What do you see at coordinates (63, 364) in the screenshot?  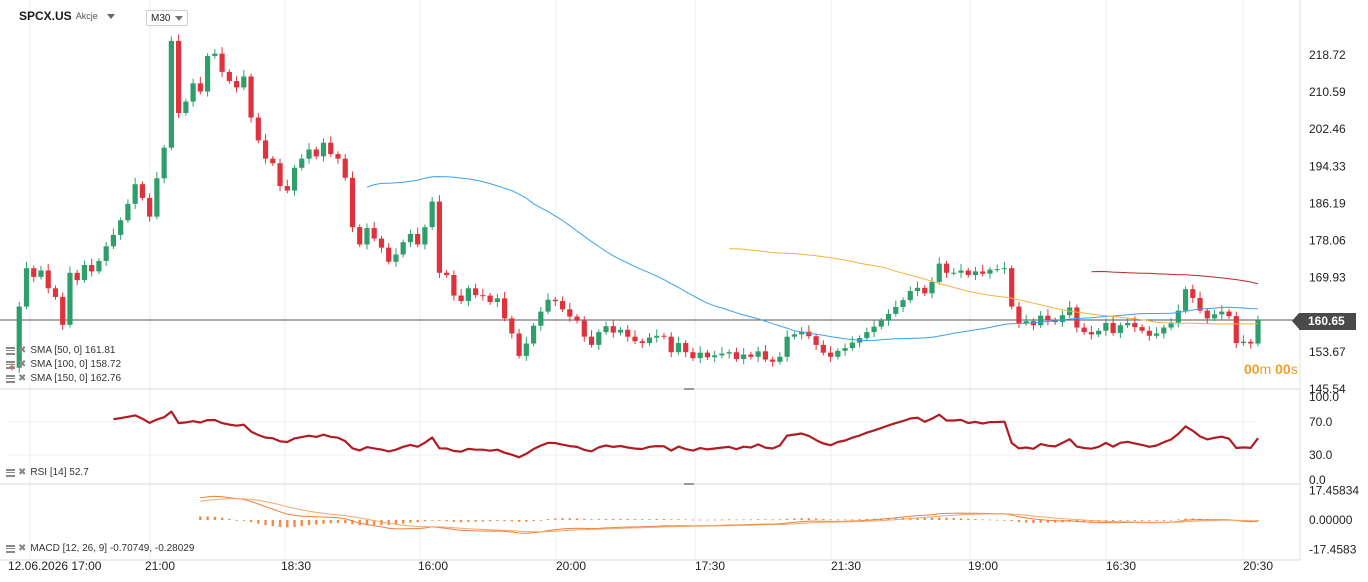 I see `legend-sma100: ✖ SMA [100, 0] 158.72` at bounding box center [63, 364].